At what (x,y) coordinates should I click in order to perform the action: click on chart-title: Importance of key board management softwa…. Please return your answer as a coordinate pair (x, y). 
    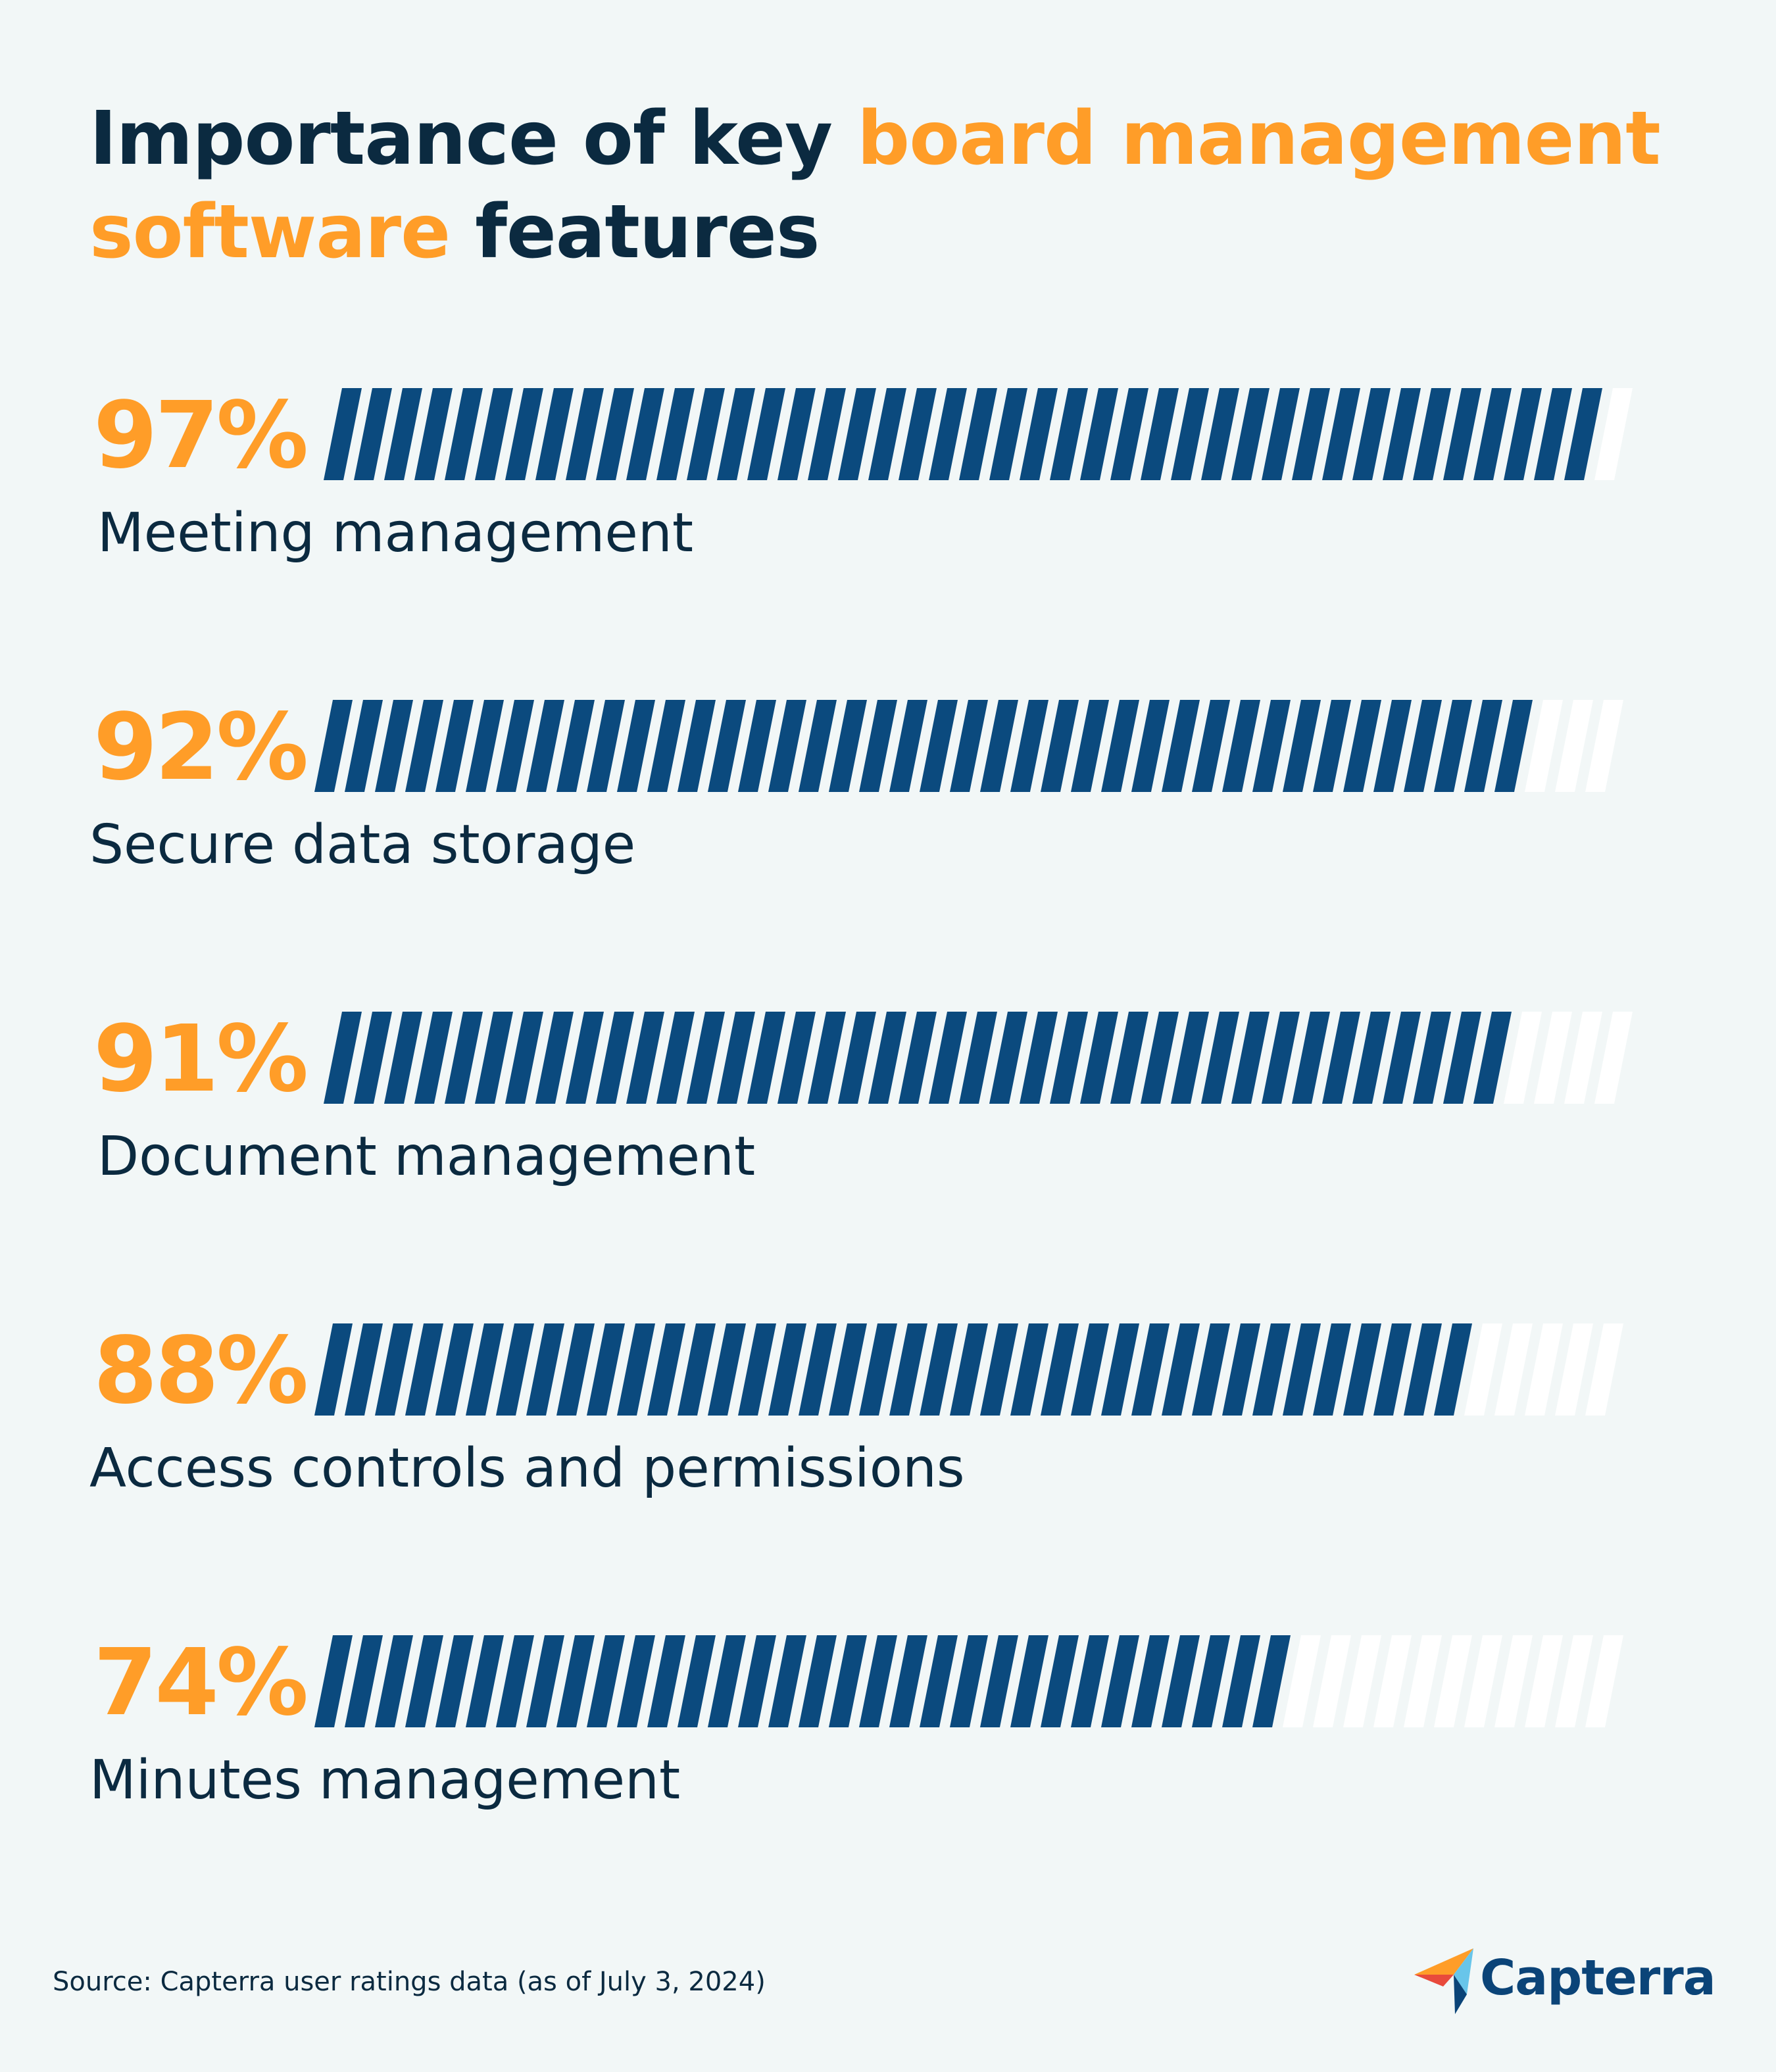
    Looking at the image, I should click on (878, 185).